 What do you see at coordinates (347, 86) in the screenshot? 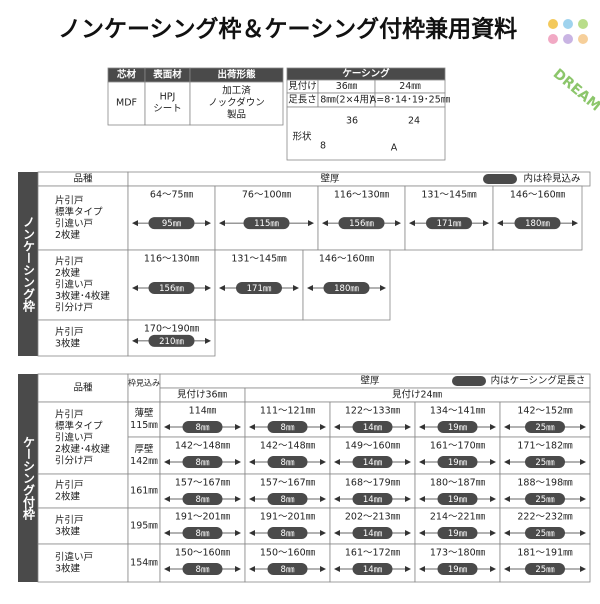
I see `casing-cell: 36㎜` at bounding box center [347, 86].